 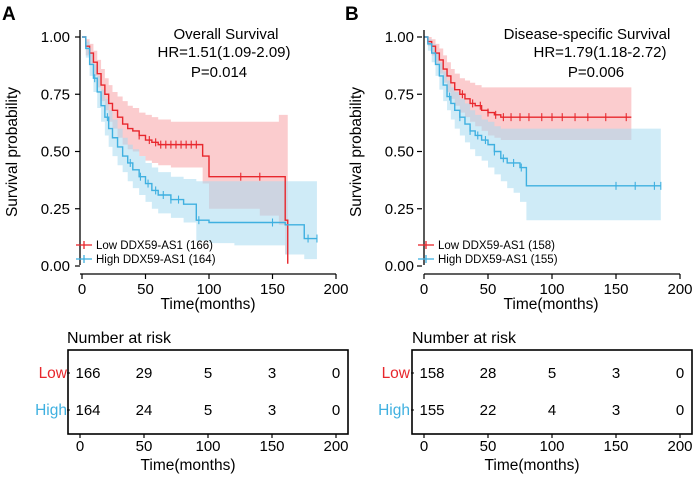 I want to click on survival-curve-high, so click(x=199, y=138).